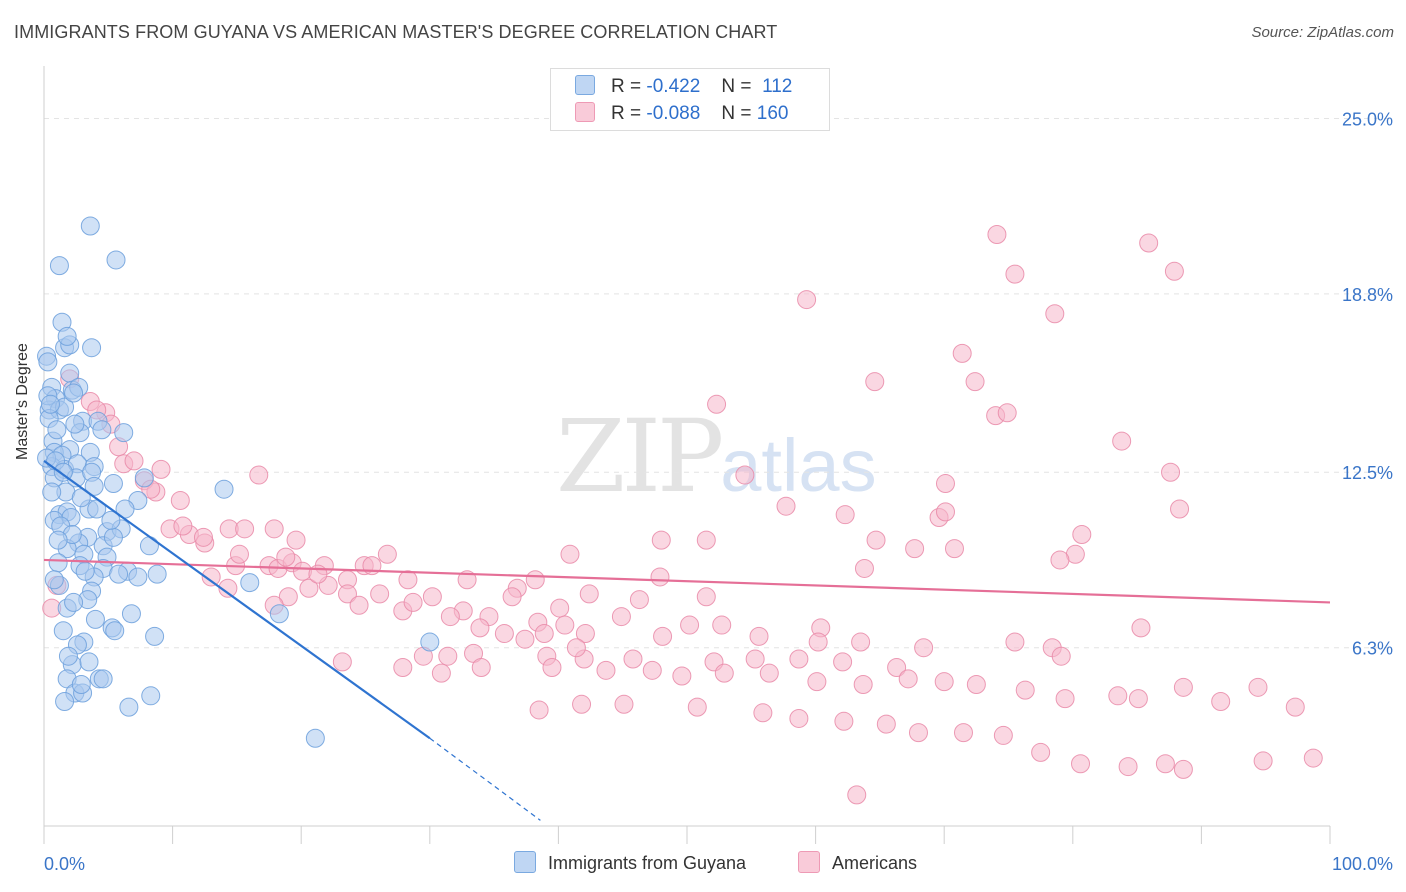 The image size is (1406, 892). Describe the element at coordinates (1372, 649) in the screenshot. I see `y-tick-label: 6.3%` at that location.